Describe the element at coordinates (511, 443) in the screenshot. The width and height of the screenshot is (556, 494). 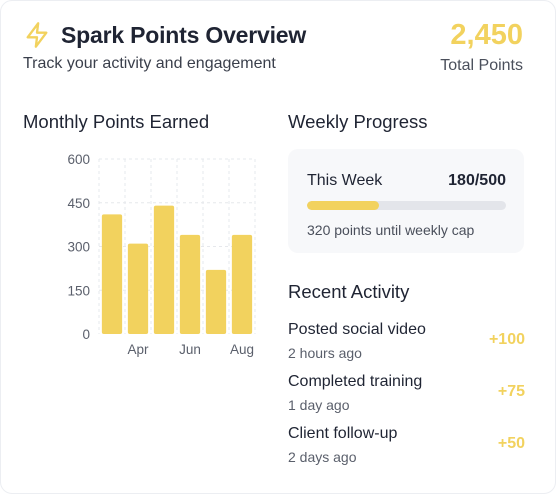
I see `activity-points: +50` at that location.